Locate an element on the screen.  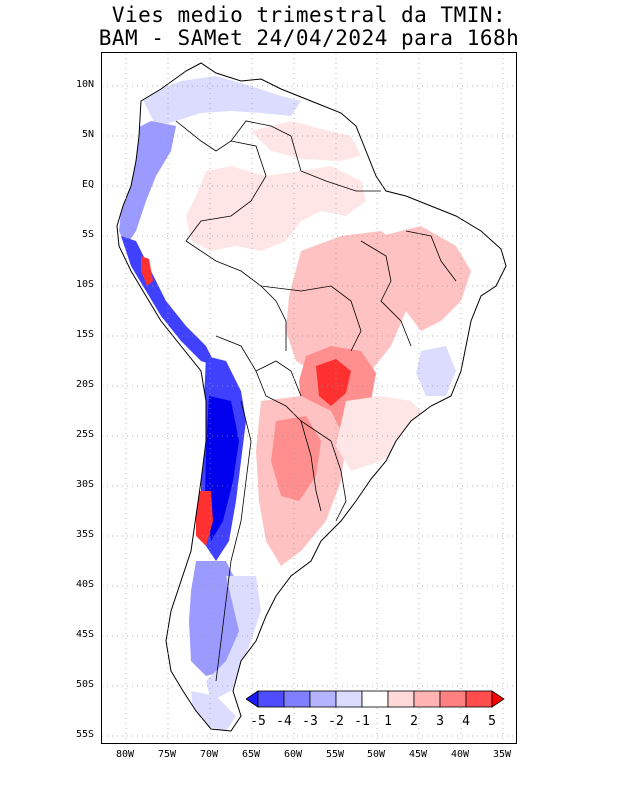
colorbar-tick-label: 3 is located at coordinates (440, 721).